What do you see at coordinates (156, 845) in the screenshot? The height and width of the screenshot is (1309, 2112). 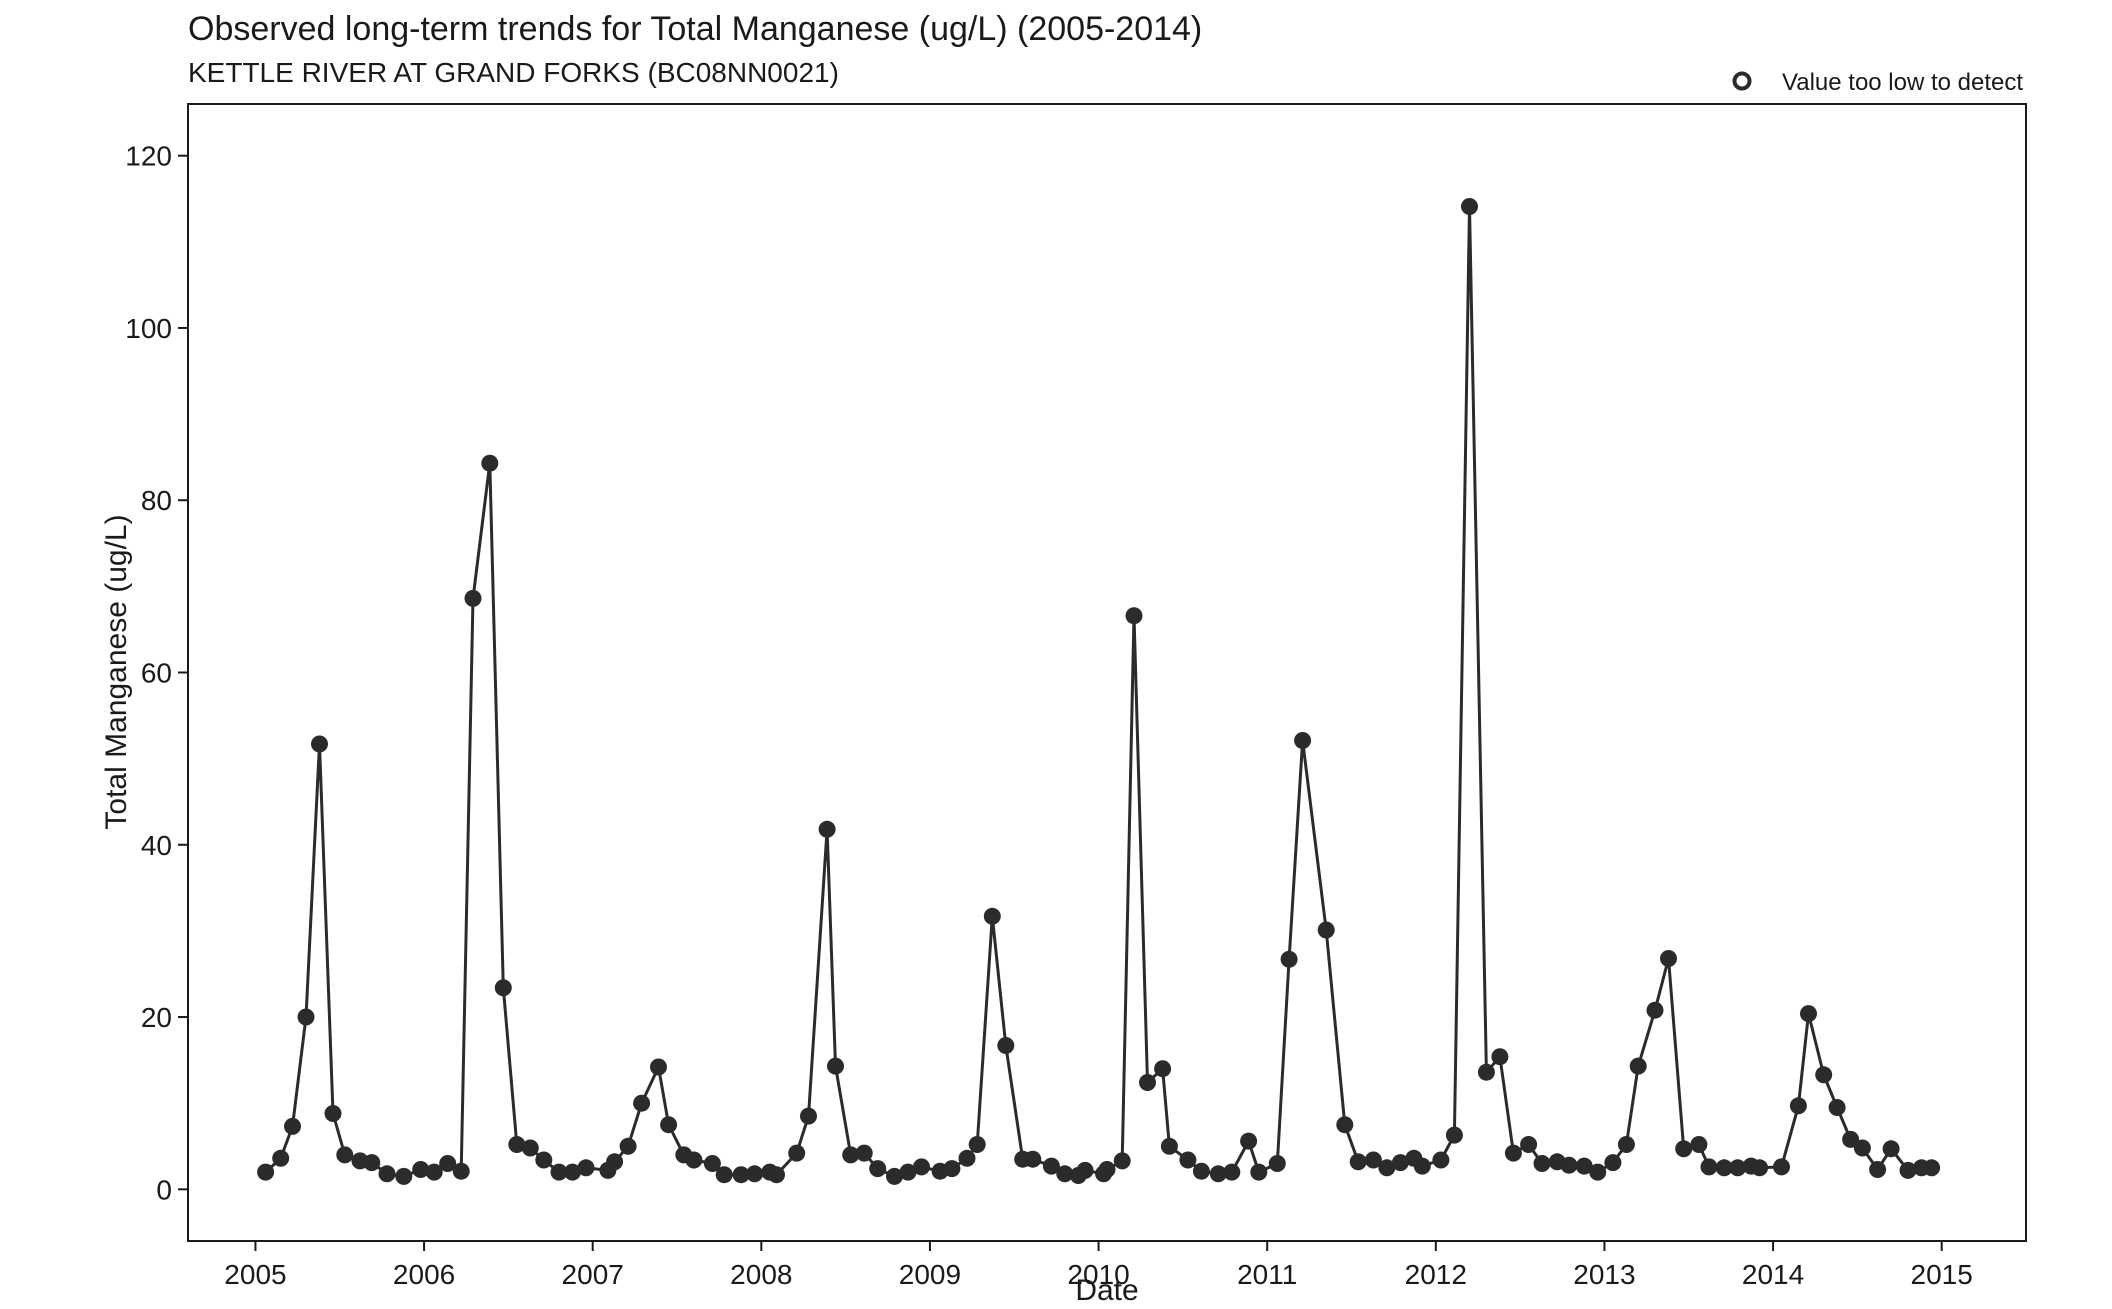 I see `y-tick-label: 40` at bounding box center [156, 845].